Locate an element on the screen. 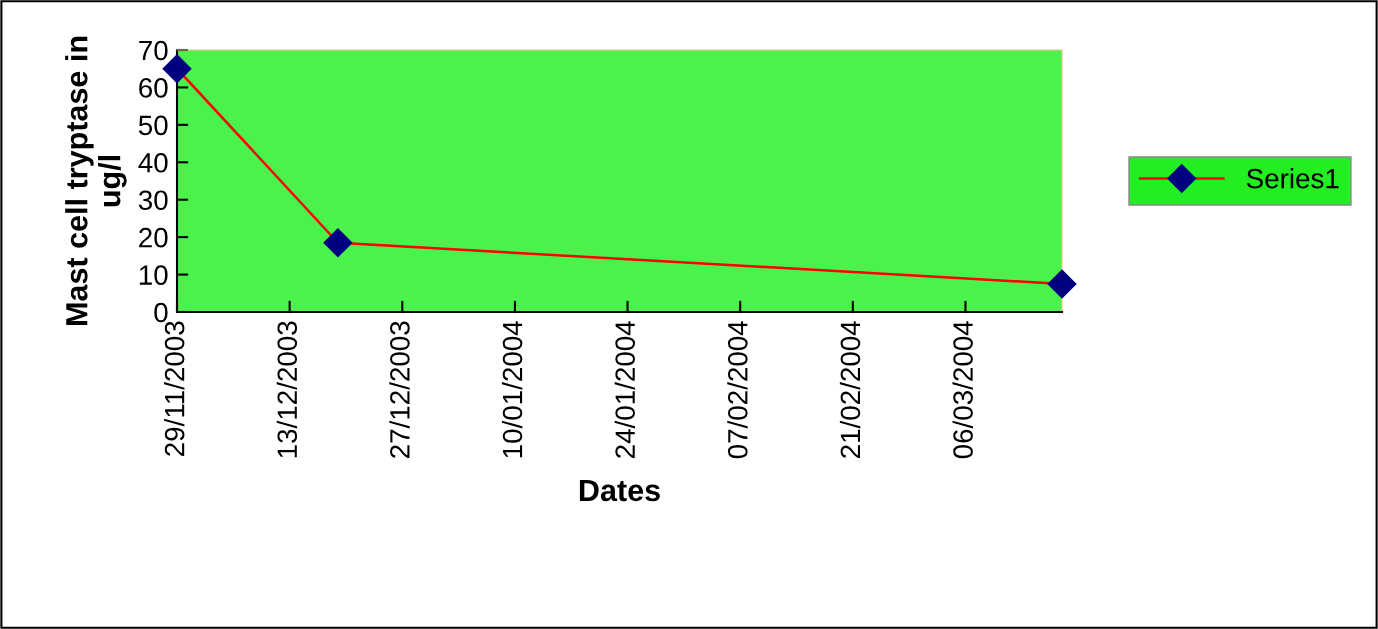 The width and height of the screenshot is (1378, 629). x-tick-label: 27/12/2003 is located at coordinates (399, 389).